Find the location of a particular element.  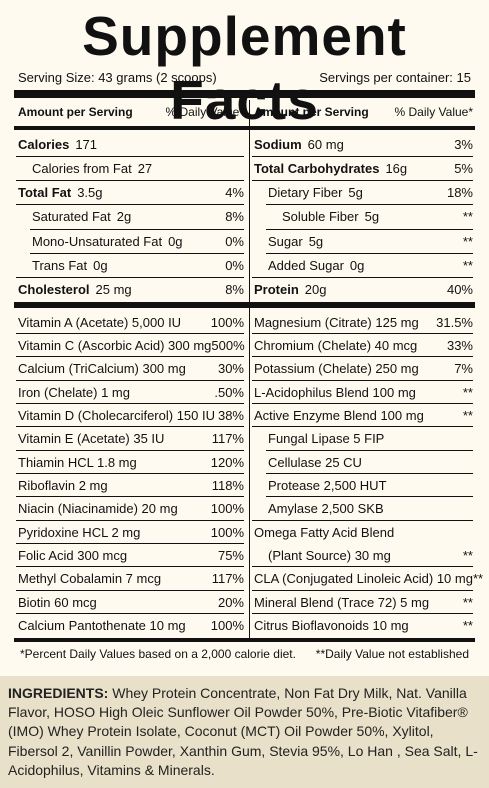

vitamin-left-row: Vitamin E (Acetate) 35 IU 117% is located at coordinates (131, 439).